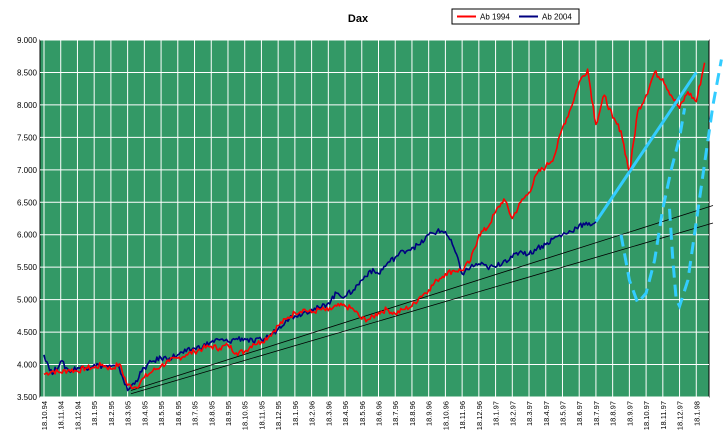 The width and height of the screenshot is (724, 443). Describe the element at coordinates (27, 105) in the screenshot. I see `y-tick-label: 8.000` at that location.